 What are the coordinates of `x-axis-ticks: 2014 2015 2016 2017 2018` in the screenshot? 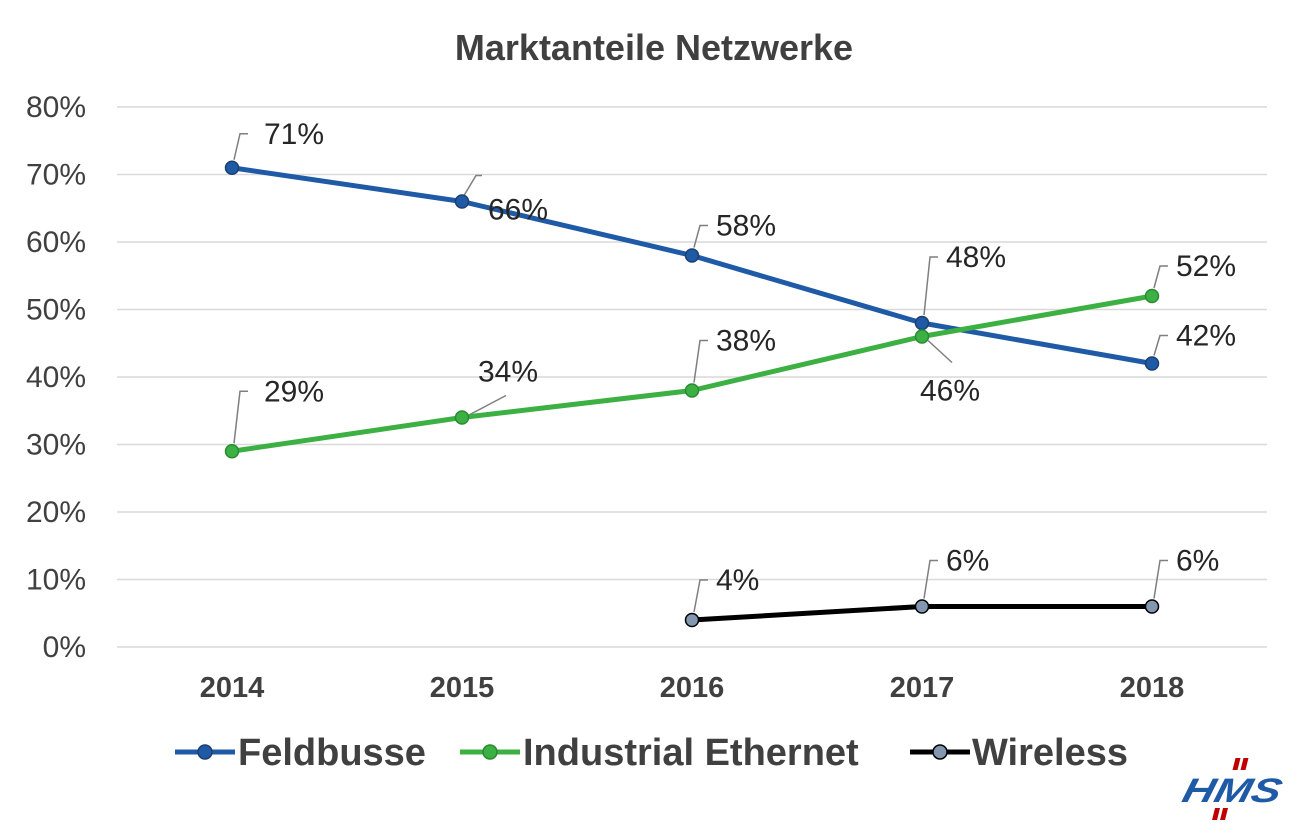 It's located at (692, 688).